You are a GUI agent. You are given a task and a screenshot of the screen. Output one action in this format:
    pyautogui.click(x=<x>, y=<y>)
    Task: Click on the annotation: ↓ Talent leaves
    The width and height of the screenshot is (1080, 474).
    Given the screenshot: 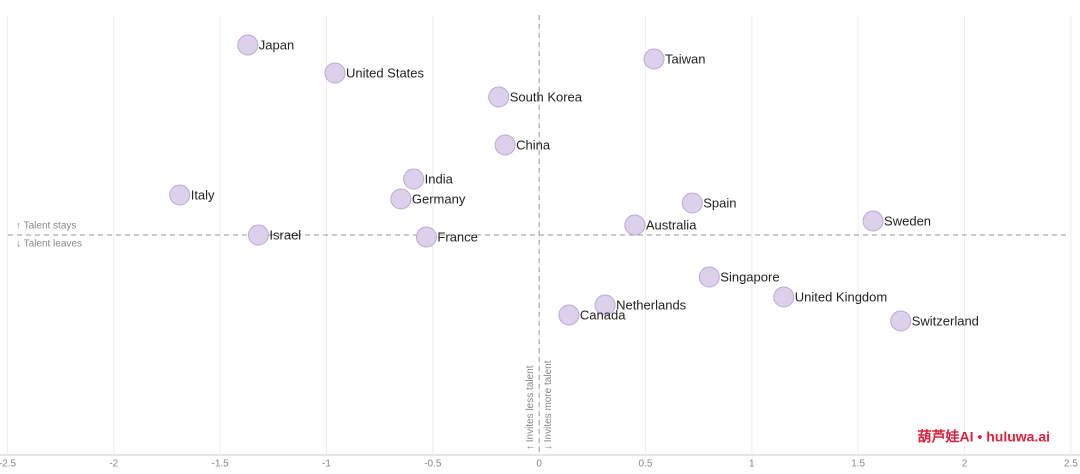 What is the action you would take?
    pyautogui.click(x=49, y=244)
    